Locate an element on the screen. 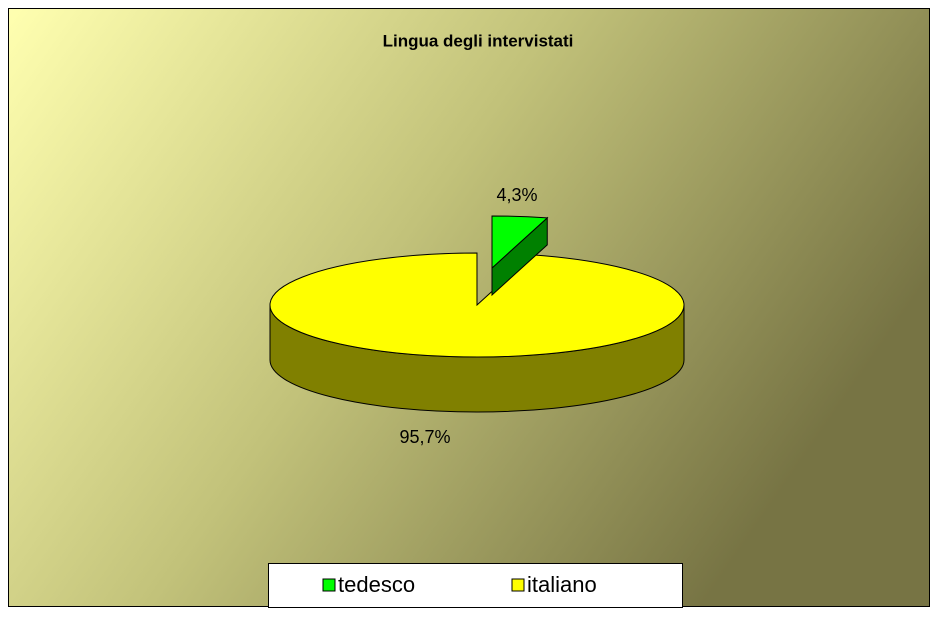  legend-items: tedesco italiano is located at coordinates (459, 584).